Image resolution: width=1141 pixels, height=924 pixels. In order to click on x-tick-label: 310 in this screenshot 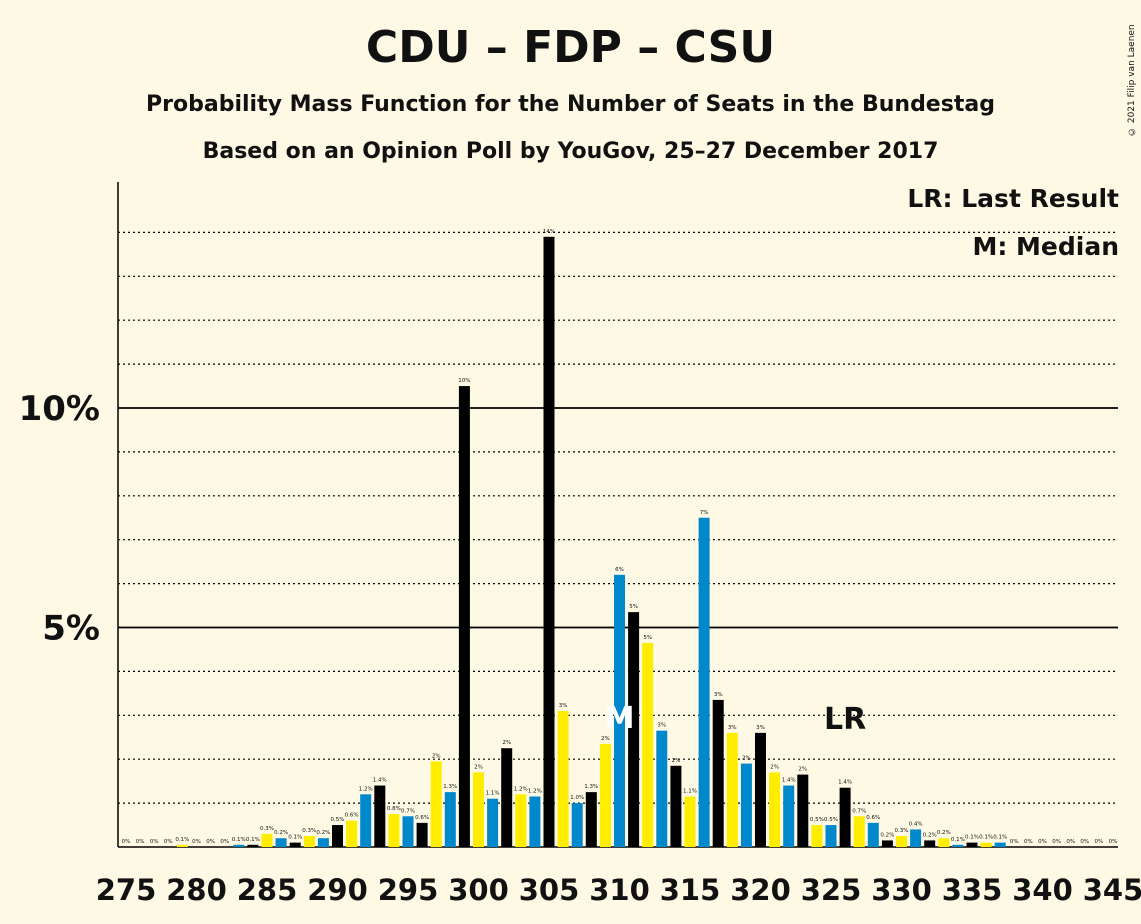, I will do `click(619, 890)`.